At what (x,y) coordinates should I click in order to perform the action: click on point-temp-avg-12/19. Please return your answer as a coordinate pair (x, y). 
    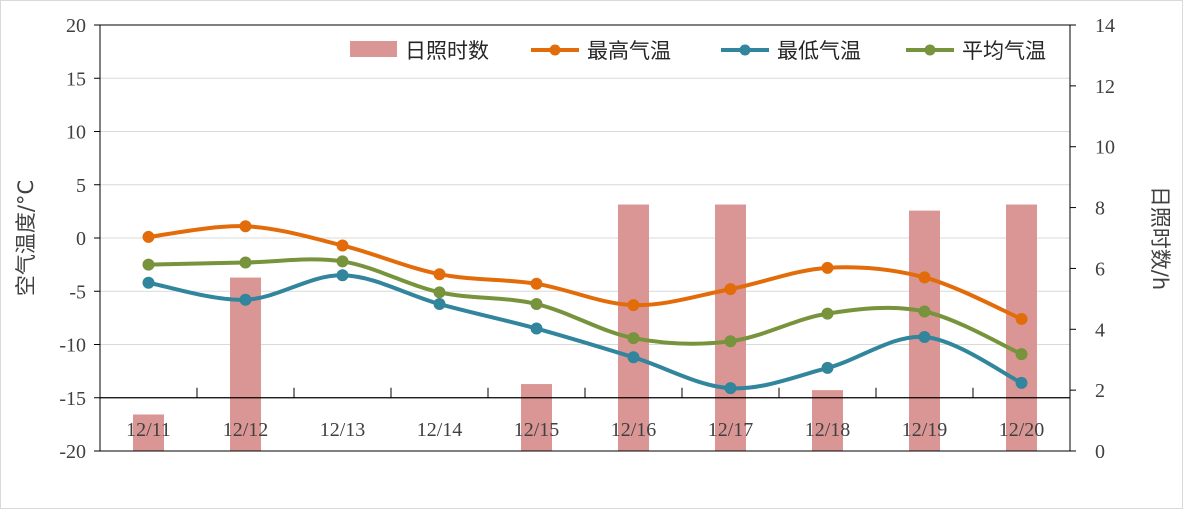
    Looking at the image, I should click on (924, 311).